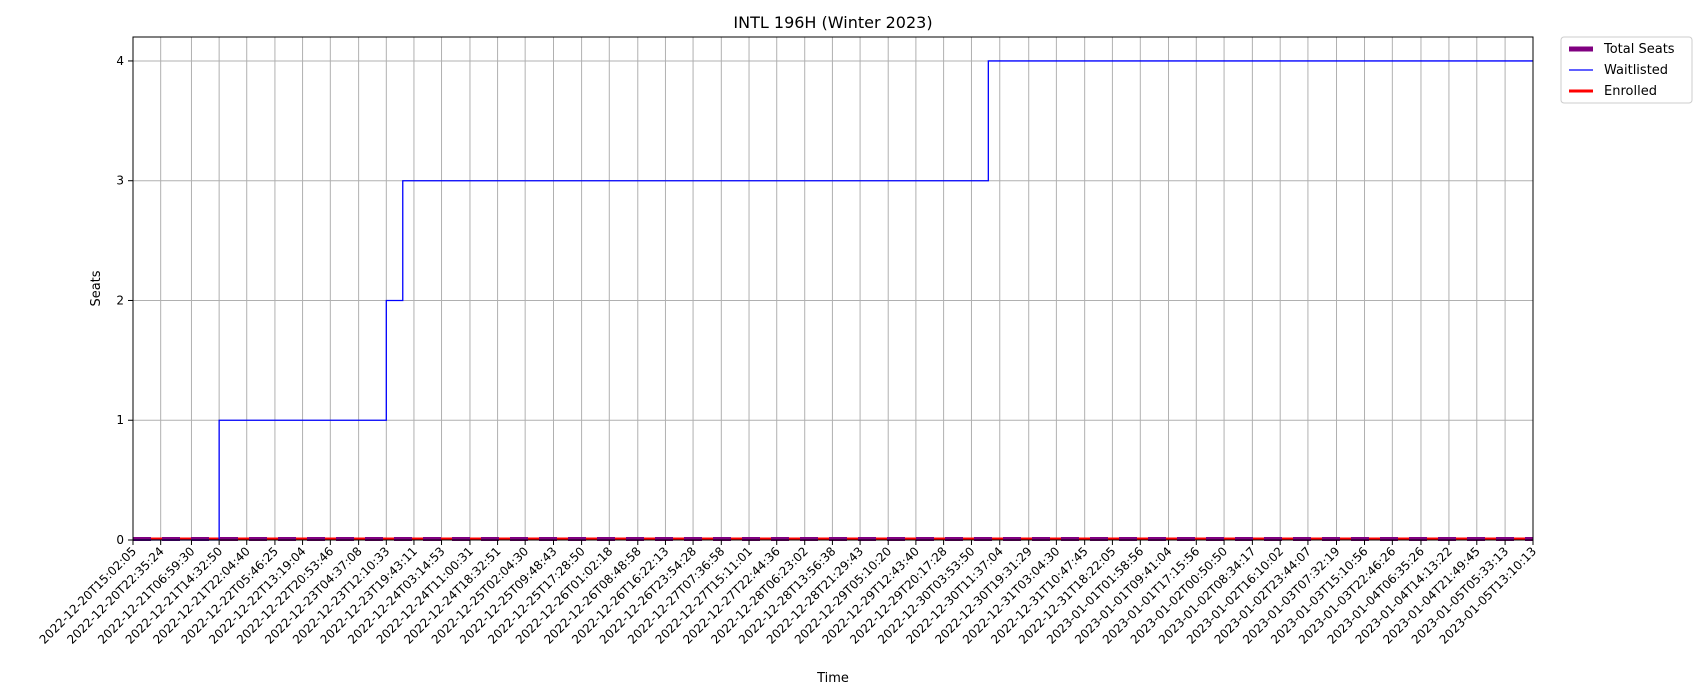 The width and height of the screenshot is (1700, 700). What do you see at coordinates (96, 288) in the screenshot?
I see `y-axis-label: Seats` at bounding box center [96, 288].